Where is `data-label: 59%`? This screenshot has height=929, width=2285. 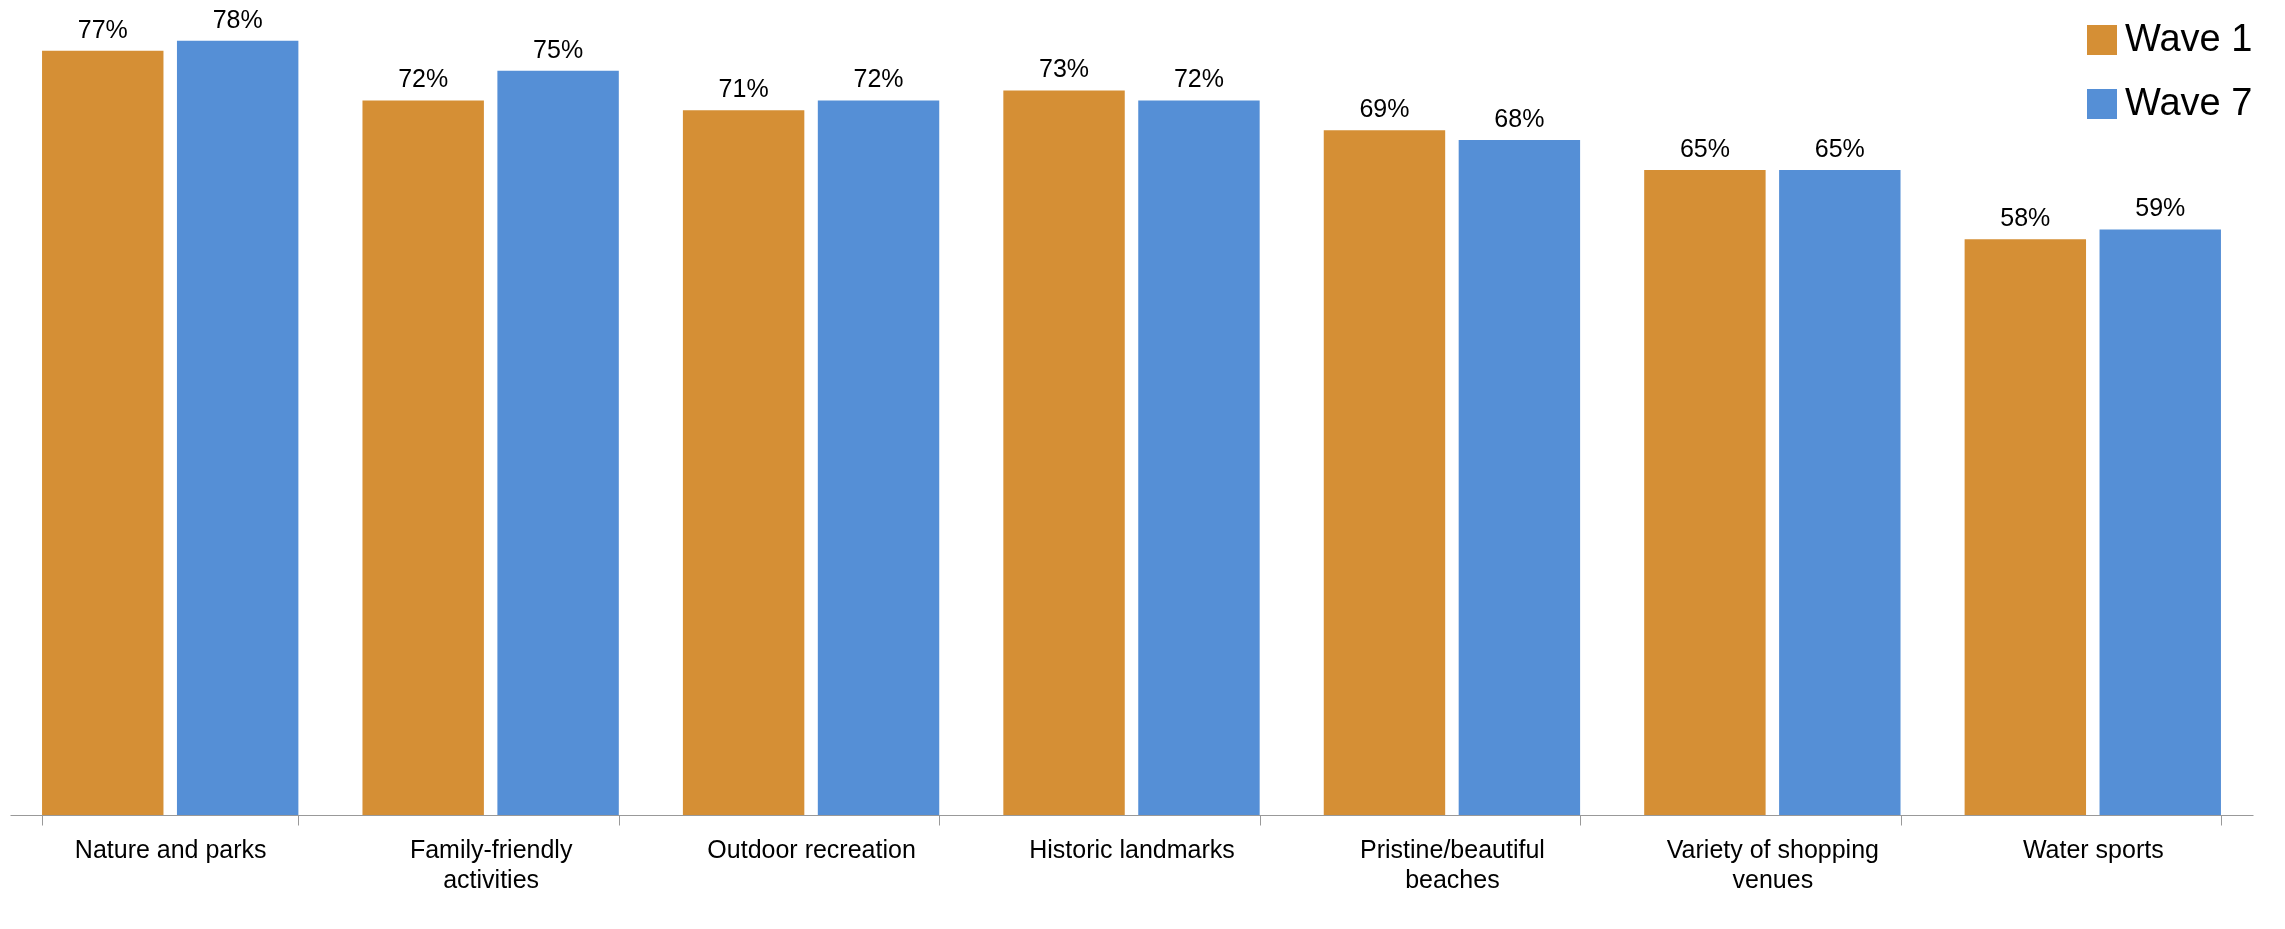 data-label: 59% is located at coordinates (2160, 207).